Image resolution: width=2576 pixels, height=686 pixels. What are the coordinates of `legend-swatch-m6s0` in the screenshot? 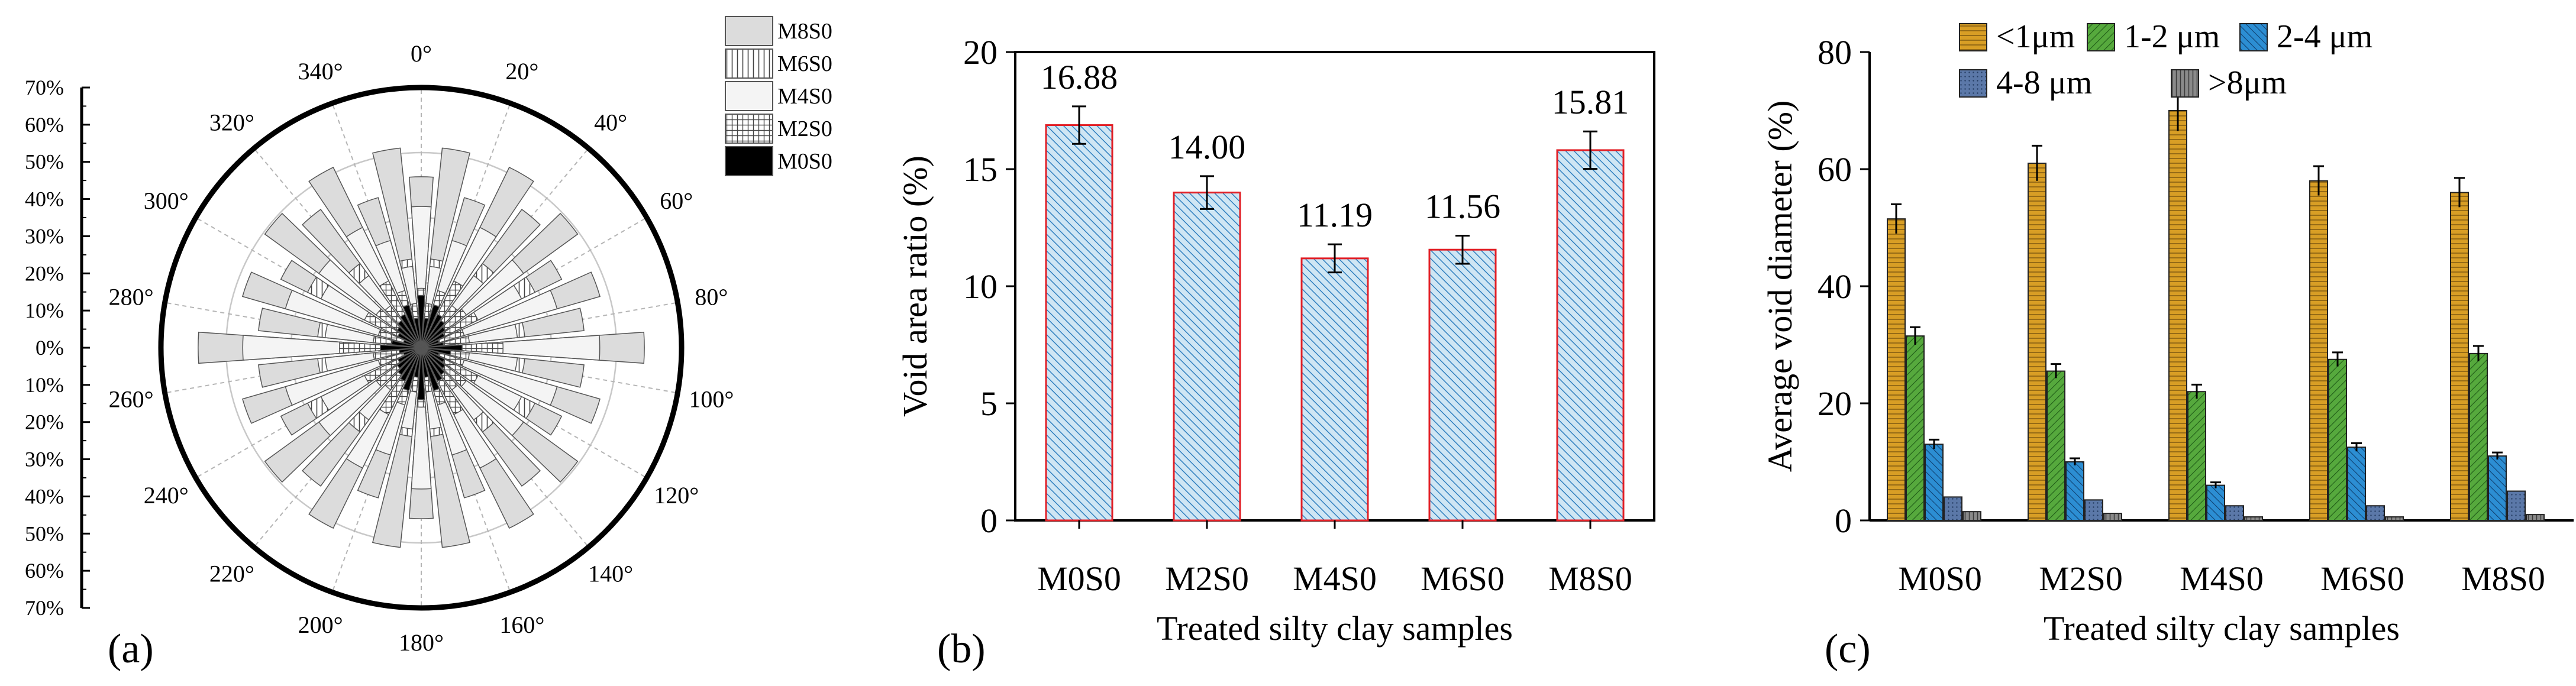 It's located at (749, 64).